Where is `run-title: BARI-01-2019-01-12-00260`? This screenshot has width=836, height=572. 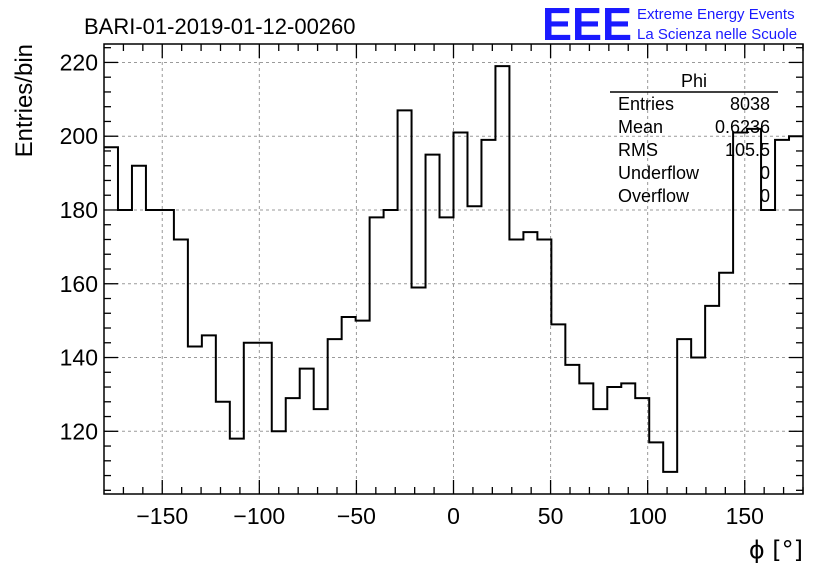
run-title: BARI-01-2019-01-12-00260 is located at coordinates (220, 26).